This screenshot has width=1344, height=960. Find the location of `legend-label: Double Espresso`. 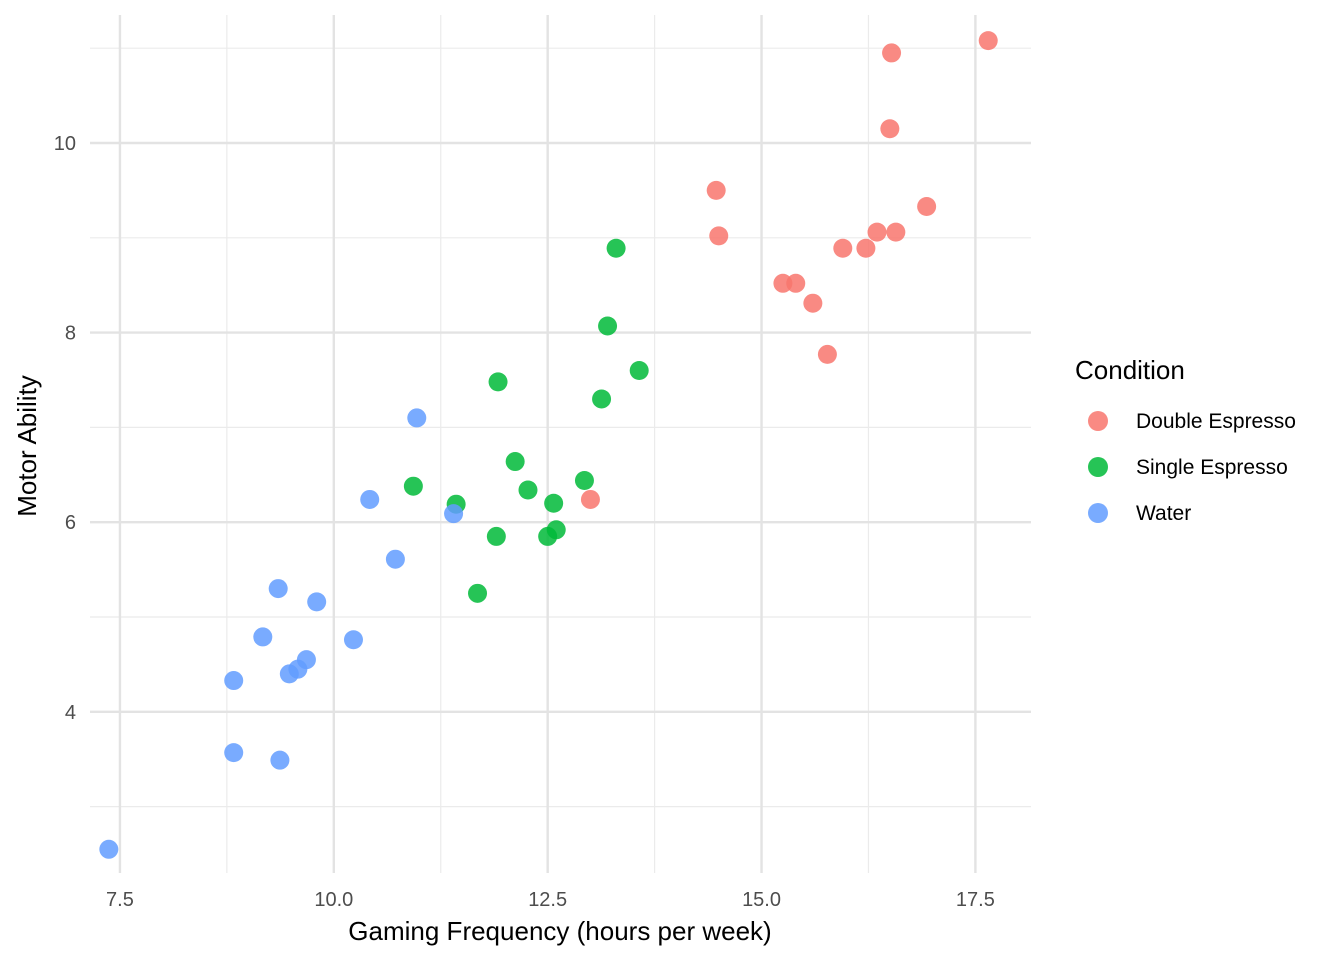

legend-label: Double Espresso is located at coordinates (1216, 421).